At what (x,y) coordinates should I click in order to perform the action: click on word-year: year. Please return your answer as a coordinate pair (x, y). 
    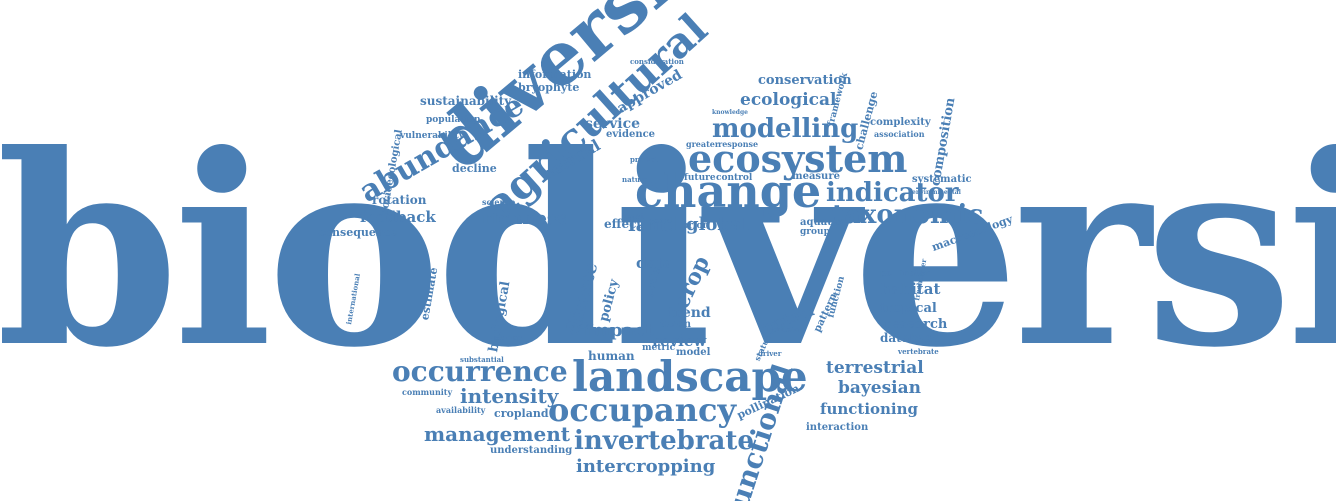
    Looking at the image, I should click on (660, 220).